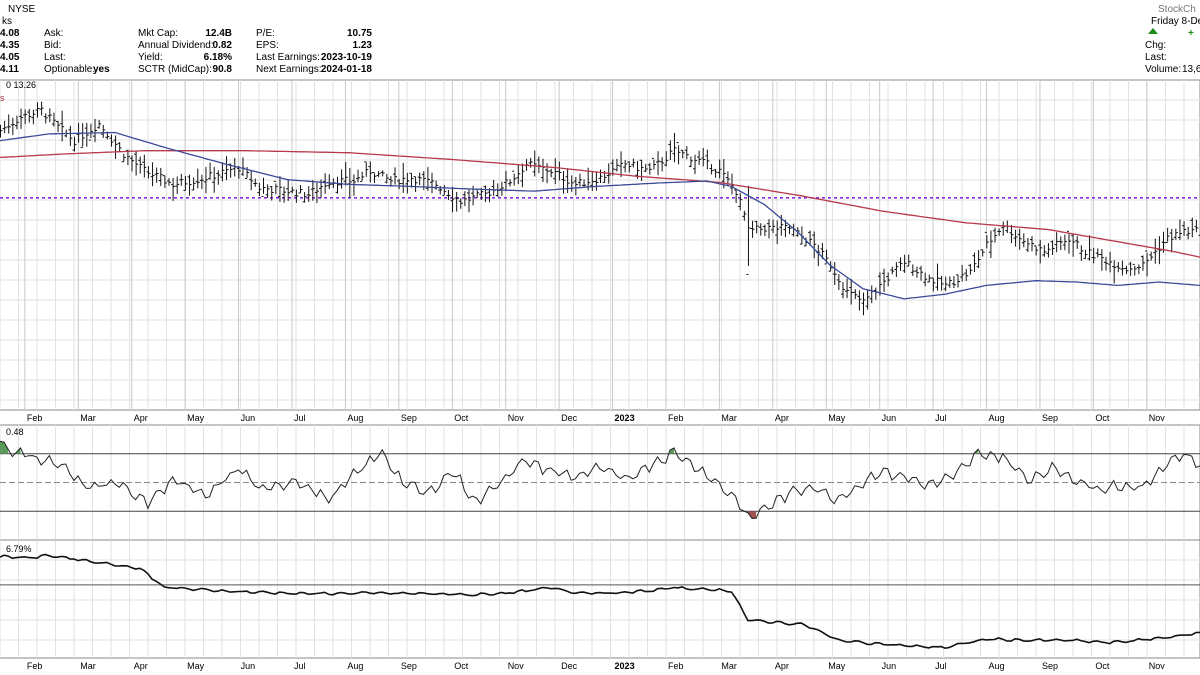  Describe the element at coordinates (782, 418) in the screenshot. I see `x-tick-label: Apr` at that location.